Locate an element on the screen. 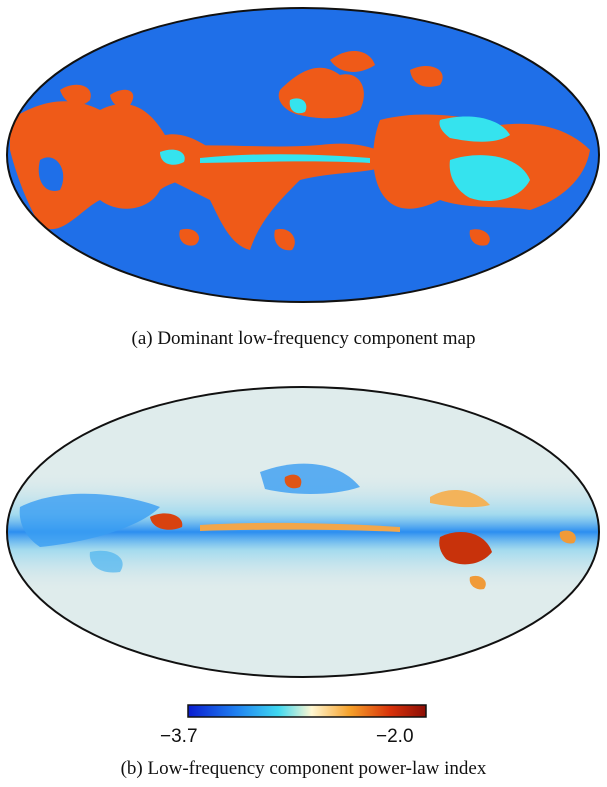  caption-a: (a) Dominant low-frequency component map is located at coordinates (303, 338).